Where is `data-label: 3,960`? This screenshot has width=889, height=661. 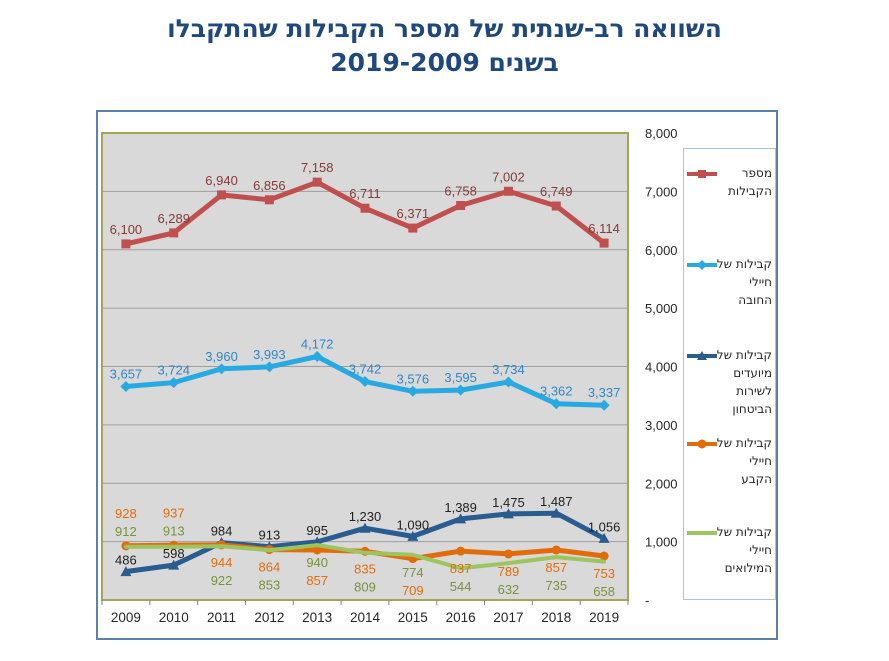
data-label: 3,960 is located at coordinates (221, 356).